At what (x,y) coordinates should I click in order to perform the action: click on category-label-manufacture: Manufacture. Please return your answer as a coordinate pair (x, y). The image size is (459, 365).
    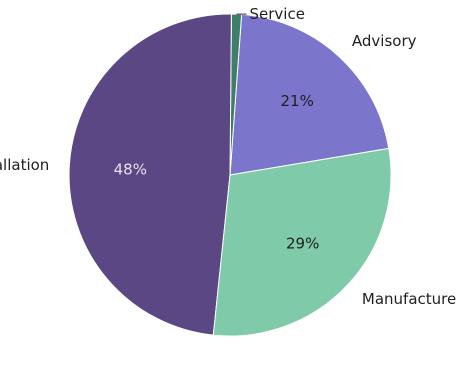
    Looking at the image, I should click on (409, 299).